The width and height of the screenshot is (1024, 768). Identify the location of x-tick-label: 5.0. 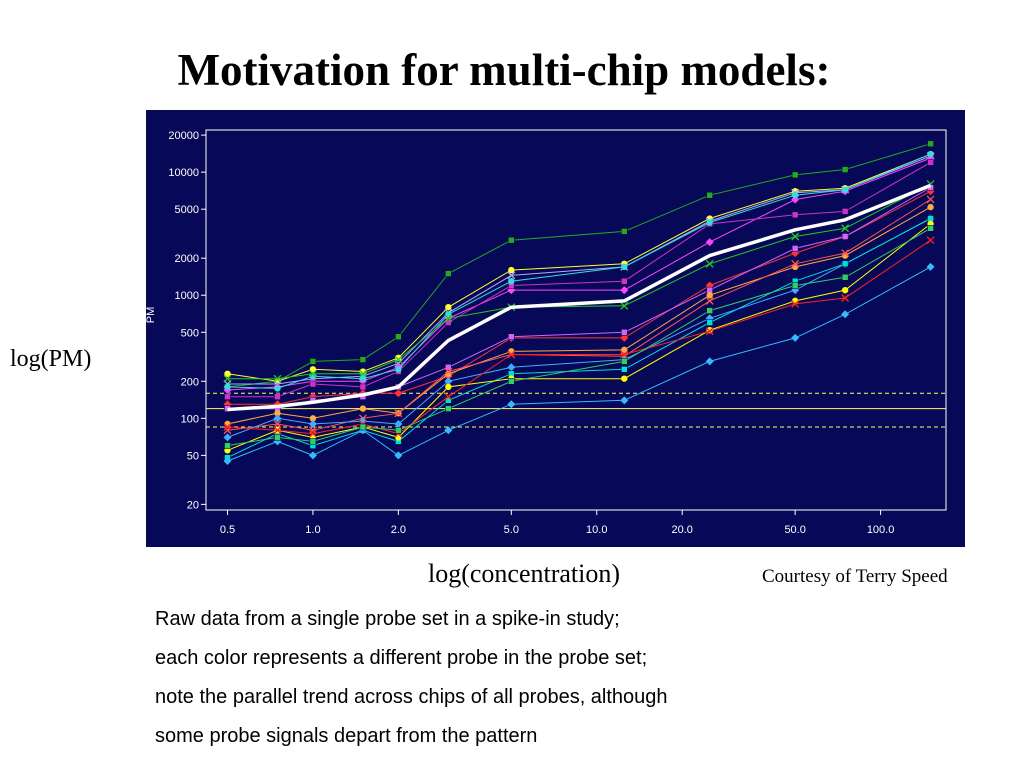
(511, 530).